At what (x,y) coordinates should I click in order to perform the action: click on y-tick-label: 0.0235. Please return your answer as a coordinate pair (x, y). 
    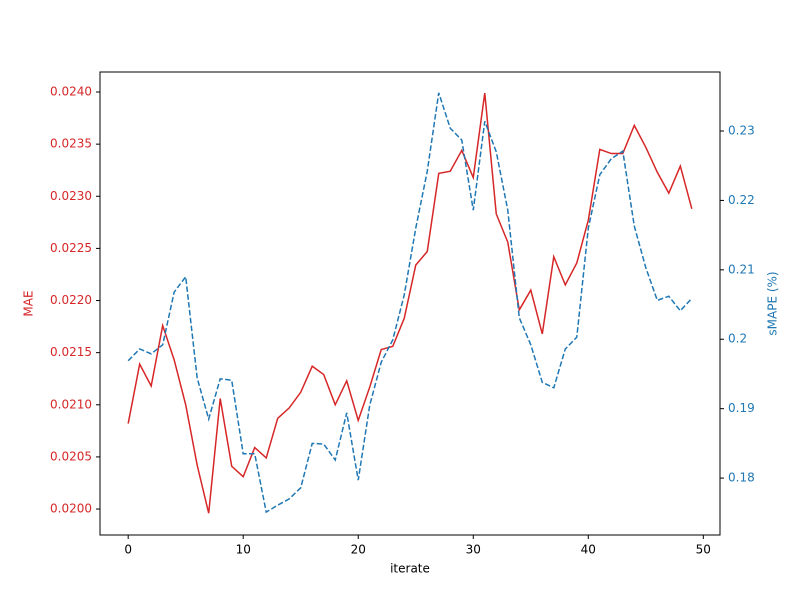
    Looking at the image, I should click on (71, 144).